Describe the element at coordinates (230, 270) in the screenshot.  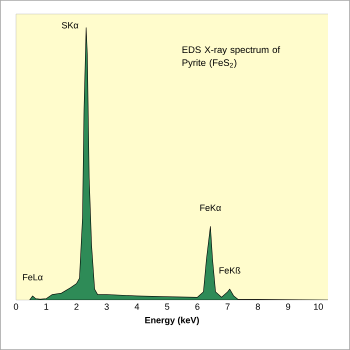
I see `annotation: FeKß` at that location.